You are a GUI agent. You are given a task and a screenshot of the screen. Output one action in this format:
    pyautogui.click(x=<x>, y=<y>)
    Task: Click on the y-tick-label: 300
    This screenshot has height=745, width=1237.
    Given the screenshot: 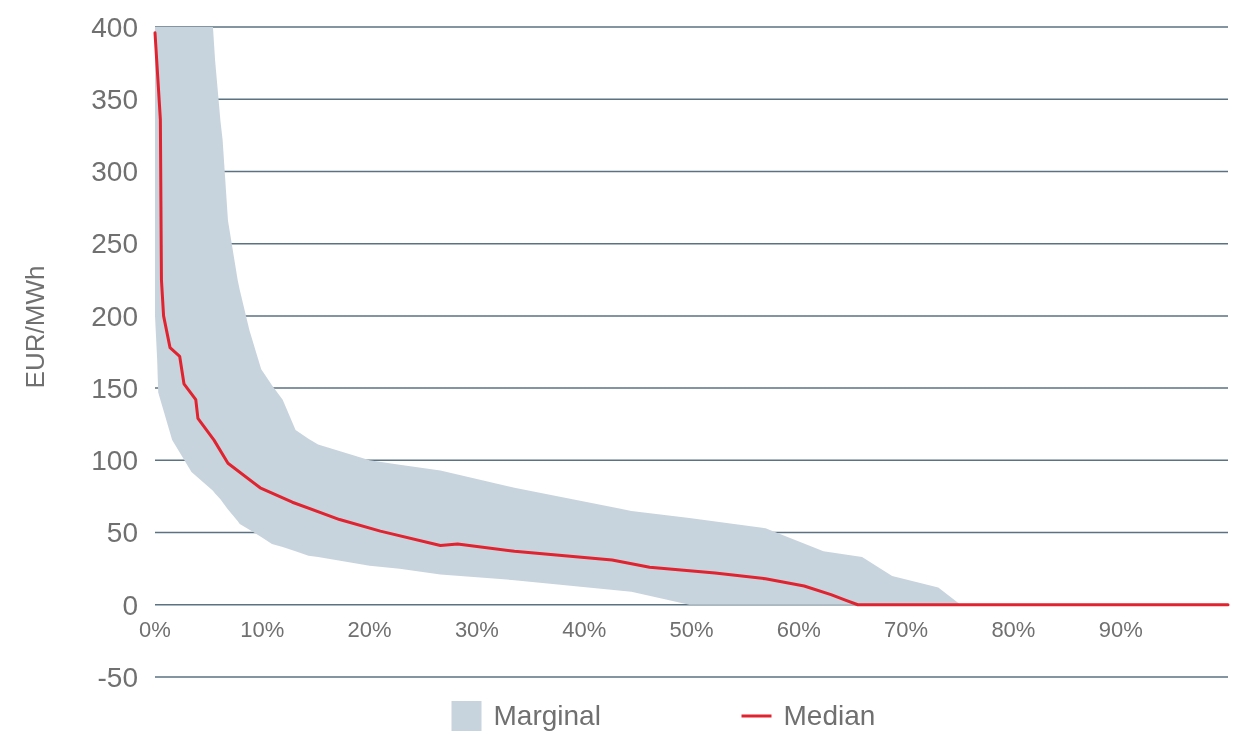 What is the action you would take?
    pyautogui.click(x=114, y=172)
    